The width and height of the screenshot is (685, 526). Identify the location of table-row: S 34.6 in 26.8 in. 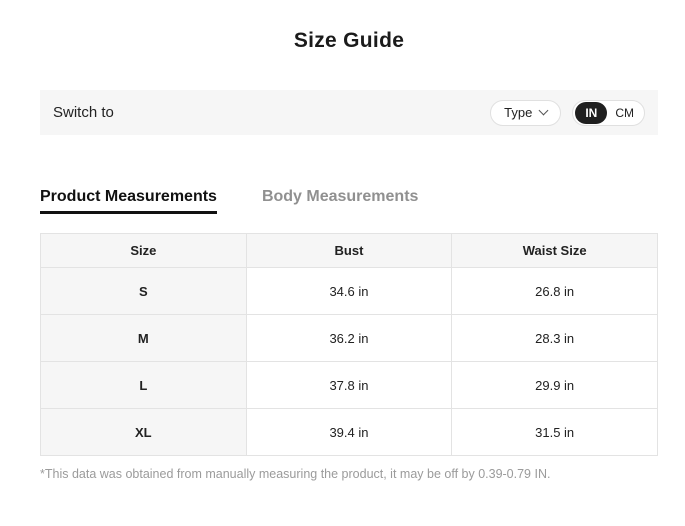
(349, 291).